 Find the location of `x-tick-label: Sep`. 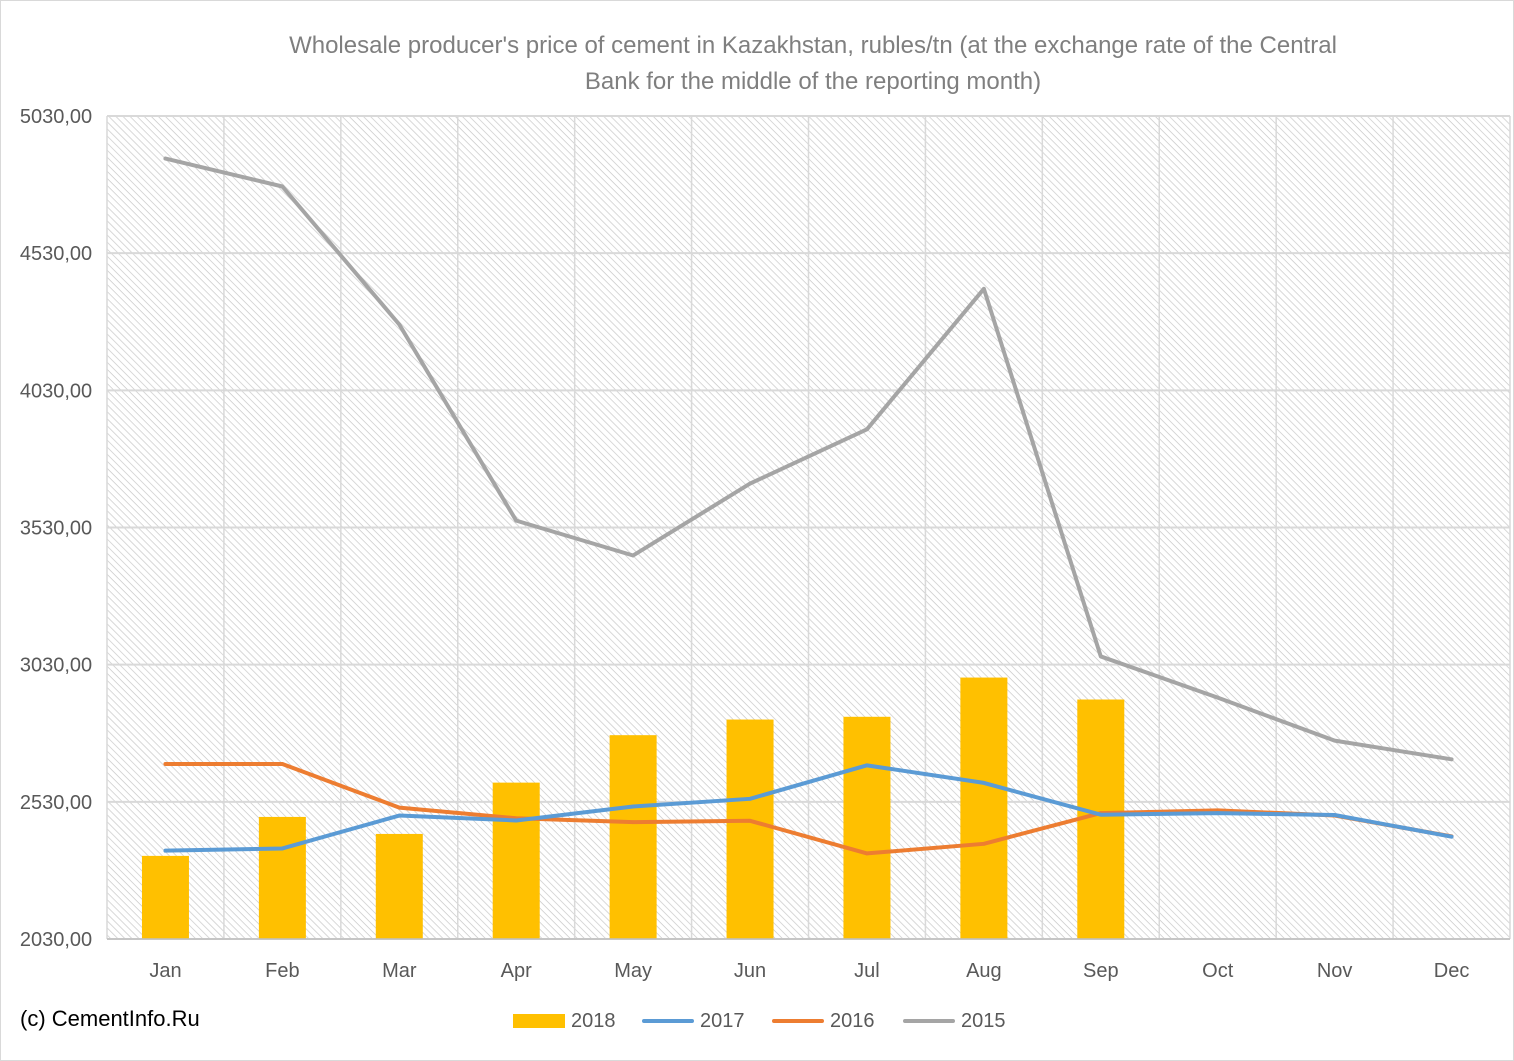

x-tick-label: Sep is located at coordinates (1101, 971).